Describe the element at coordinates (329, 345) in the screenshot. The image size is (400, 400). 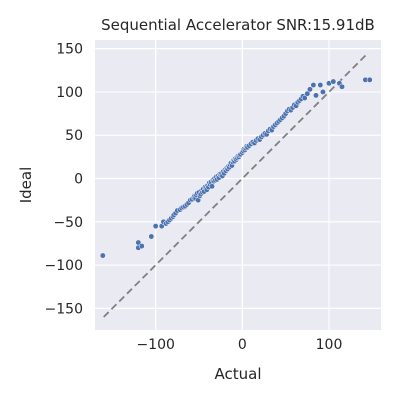
I see `x-tick-label: 100` at that location.